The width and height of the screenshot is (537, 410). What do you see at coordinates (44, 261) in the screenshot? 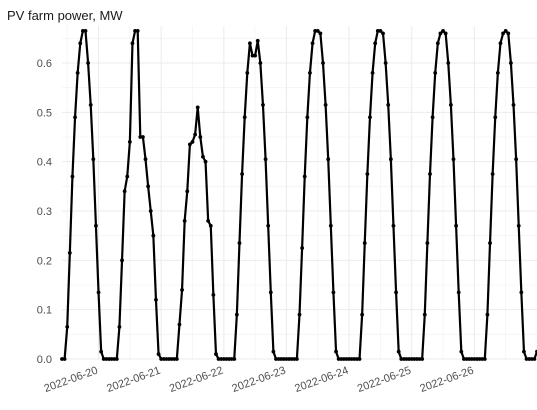
I see `y-tick-label: 0.2` at bounding box center [44, 261].